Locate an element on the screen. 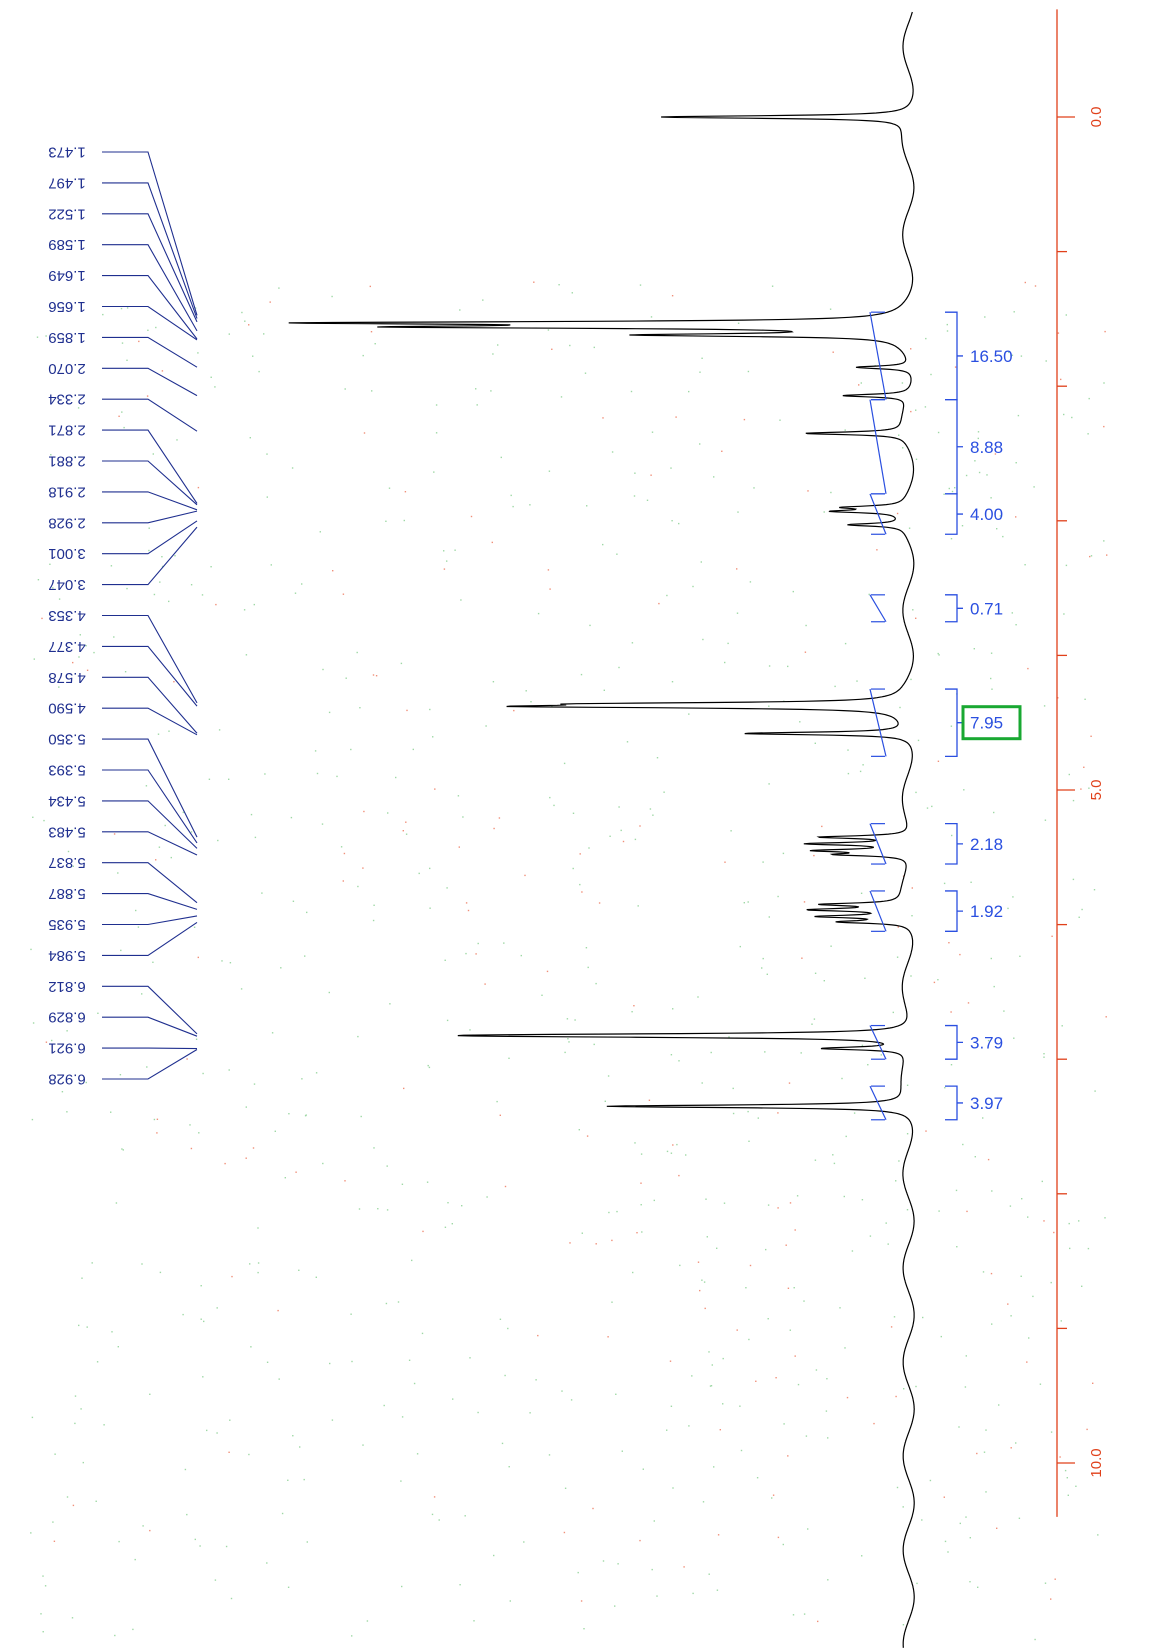  peak-label: 1.589 is located at coordinates (123, 284).